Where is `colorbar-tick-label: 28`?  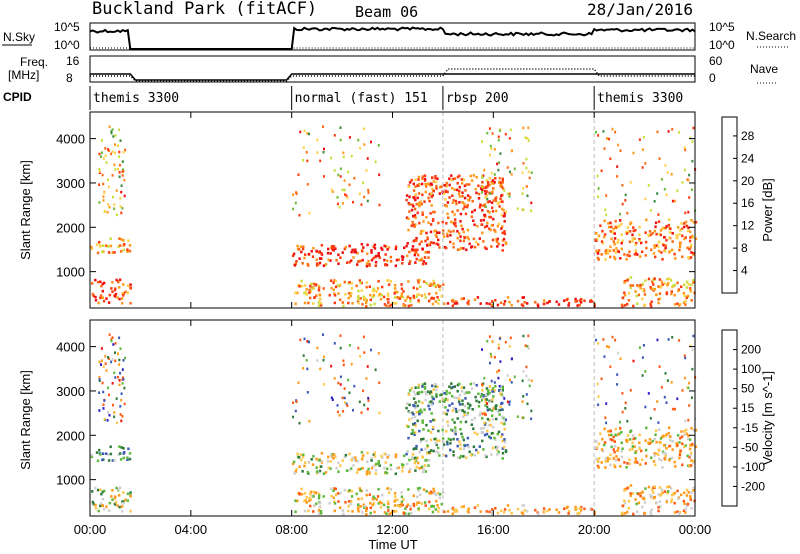
colorbar-tick-label: 28 is located at coordinates (748, 136).